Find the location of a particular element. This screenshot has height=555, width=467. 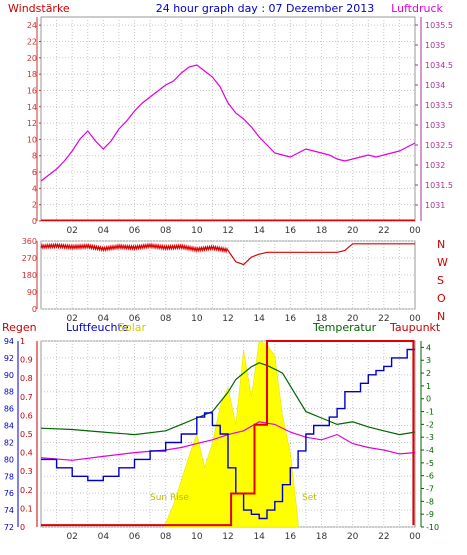

windstaerke-label: Windstärke is located at coordinates (39, 8).